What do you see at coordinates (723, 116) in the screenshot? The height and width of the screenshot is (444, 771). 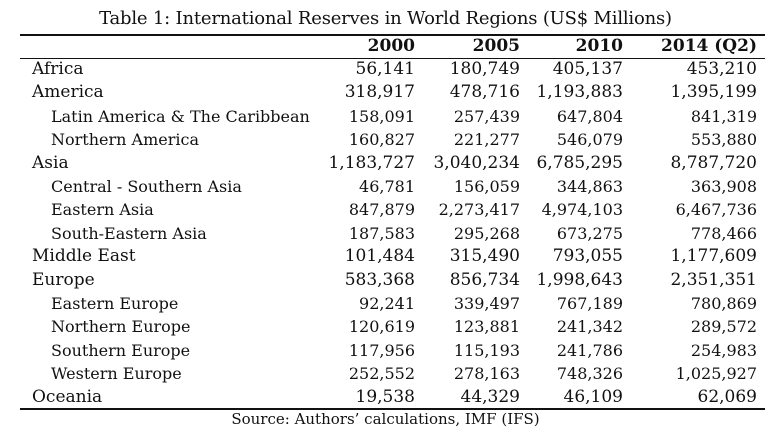 I see `cell-value: 841,319` at bounding box center [723, 116].